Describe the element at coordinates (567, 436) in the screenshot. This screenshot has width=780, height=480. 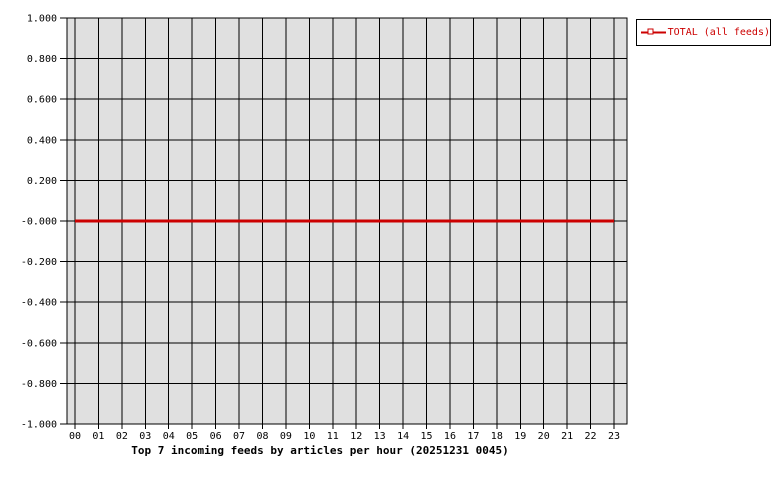
I see `x-tick-label: 21` at that location.